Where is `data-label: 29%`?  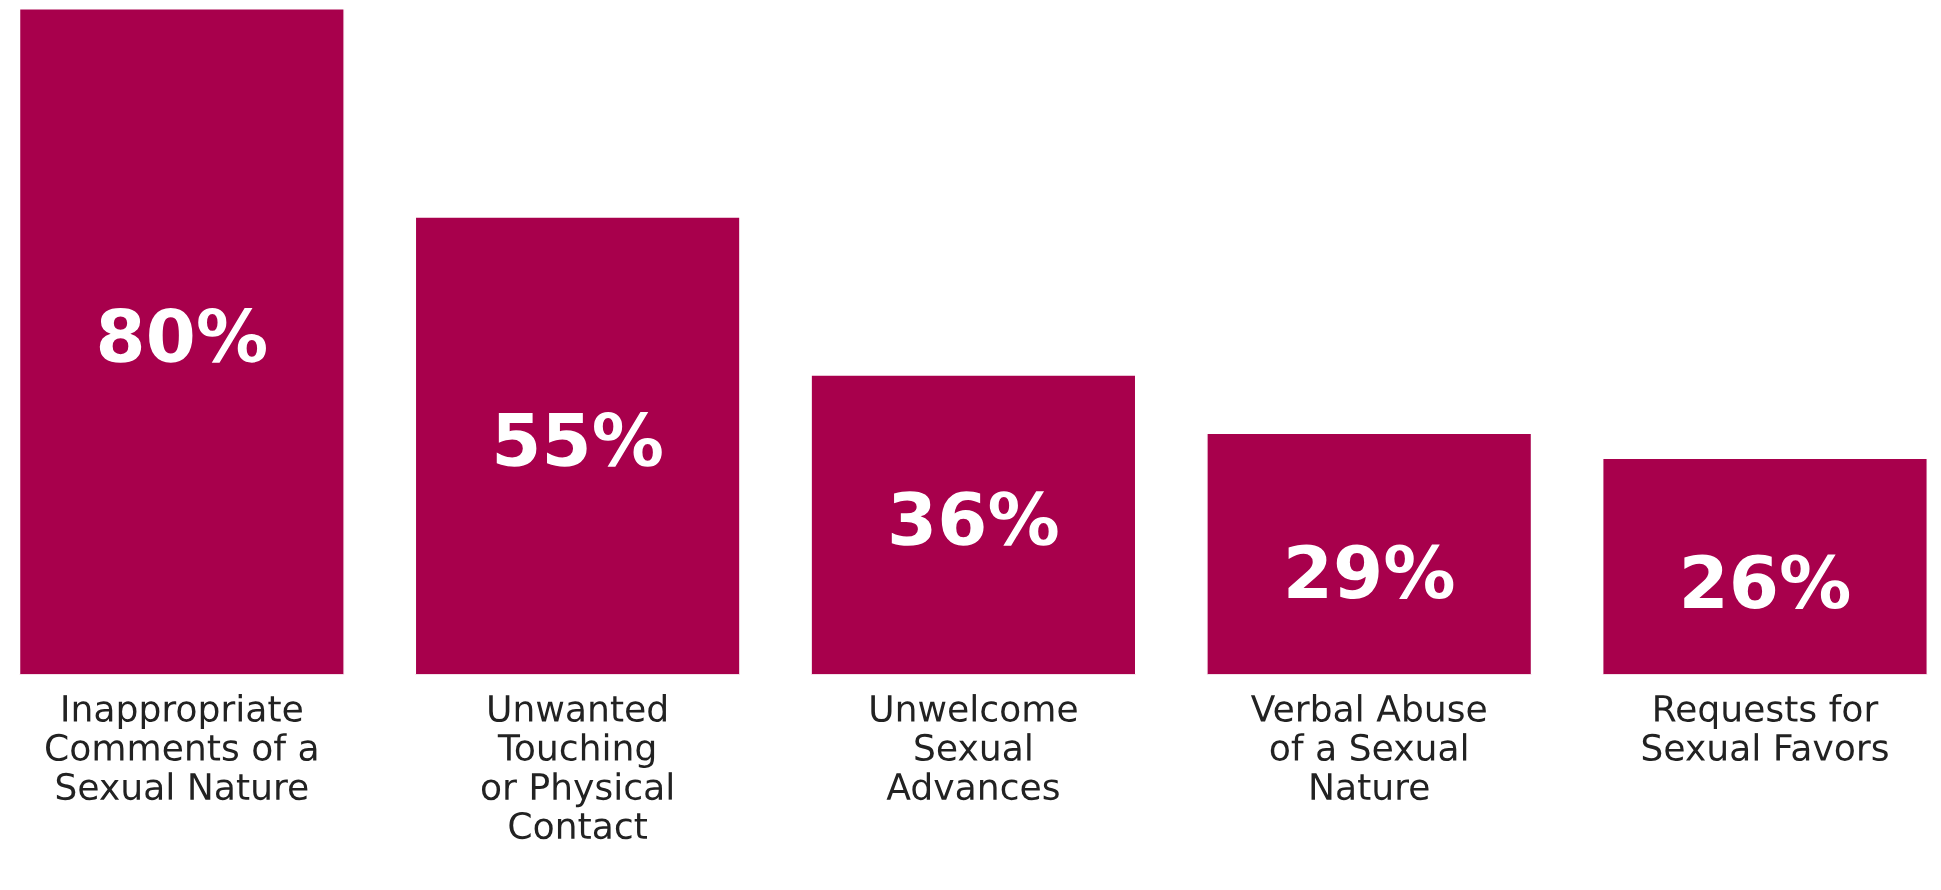
data-label: 29% is located at coordinates (1371, 572).